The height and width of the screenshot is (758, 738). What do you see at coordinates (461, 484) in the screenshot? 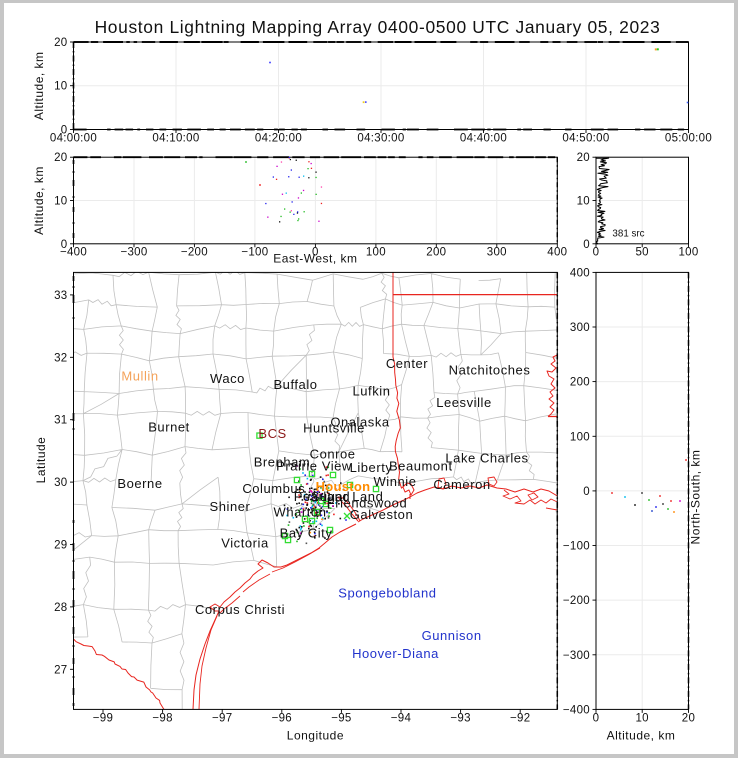
I see `svg-text: Cameron` at bounding box center [461, 484].